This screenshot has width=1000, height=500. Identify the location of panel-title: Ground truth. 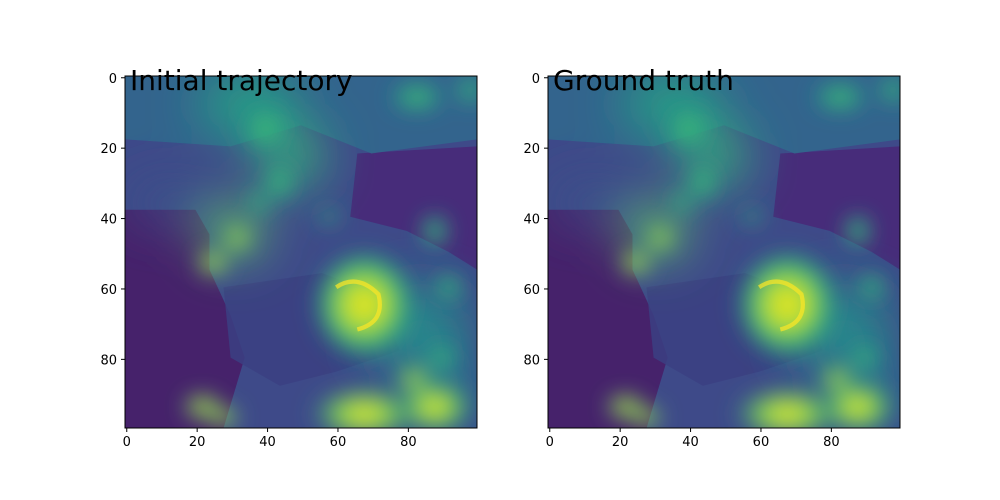
(643, 80).